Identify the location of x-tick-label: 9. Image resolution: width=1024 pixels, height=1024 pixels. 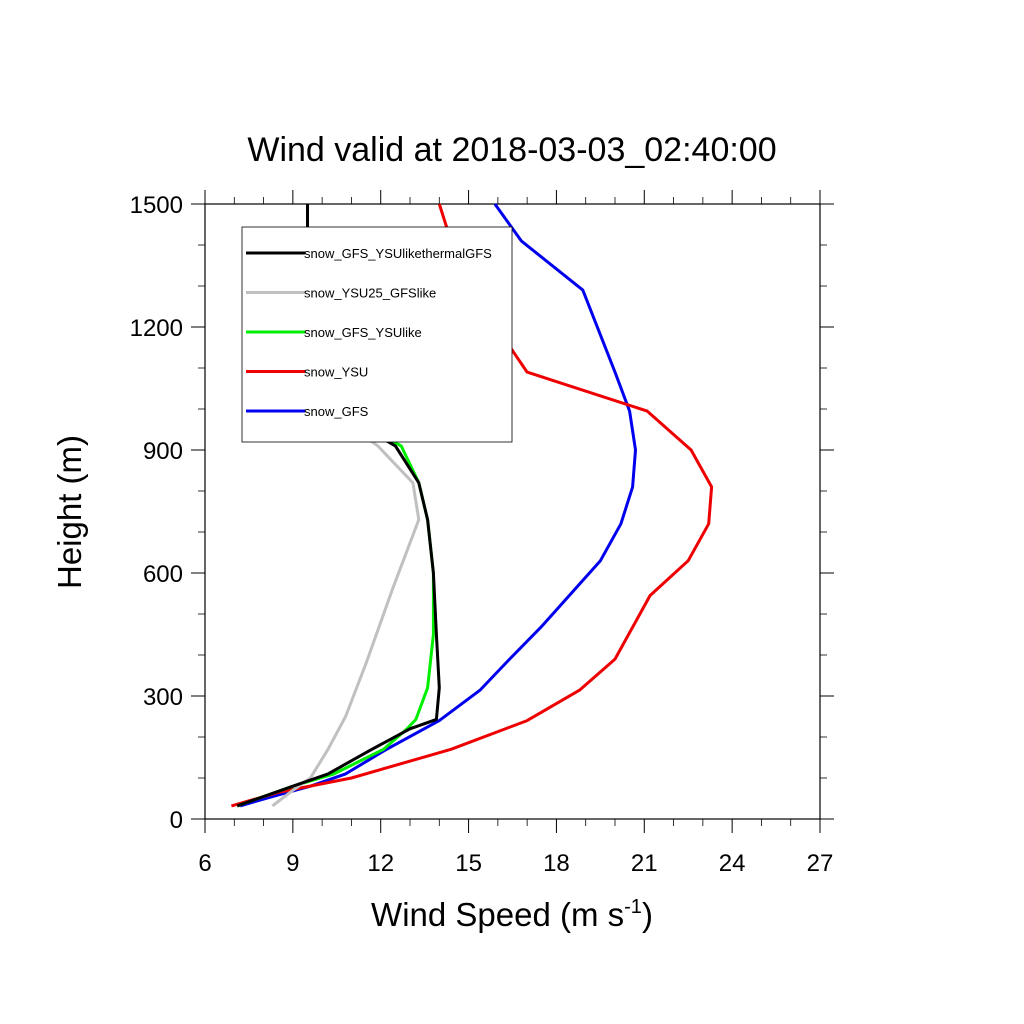
(292, 863).